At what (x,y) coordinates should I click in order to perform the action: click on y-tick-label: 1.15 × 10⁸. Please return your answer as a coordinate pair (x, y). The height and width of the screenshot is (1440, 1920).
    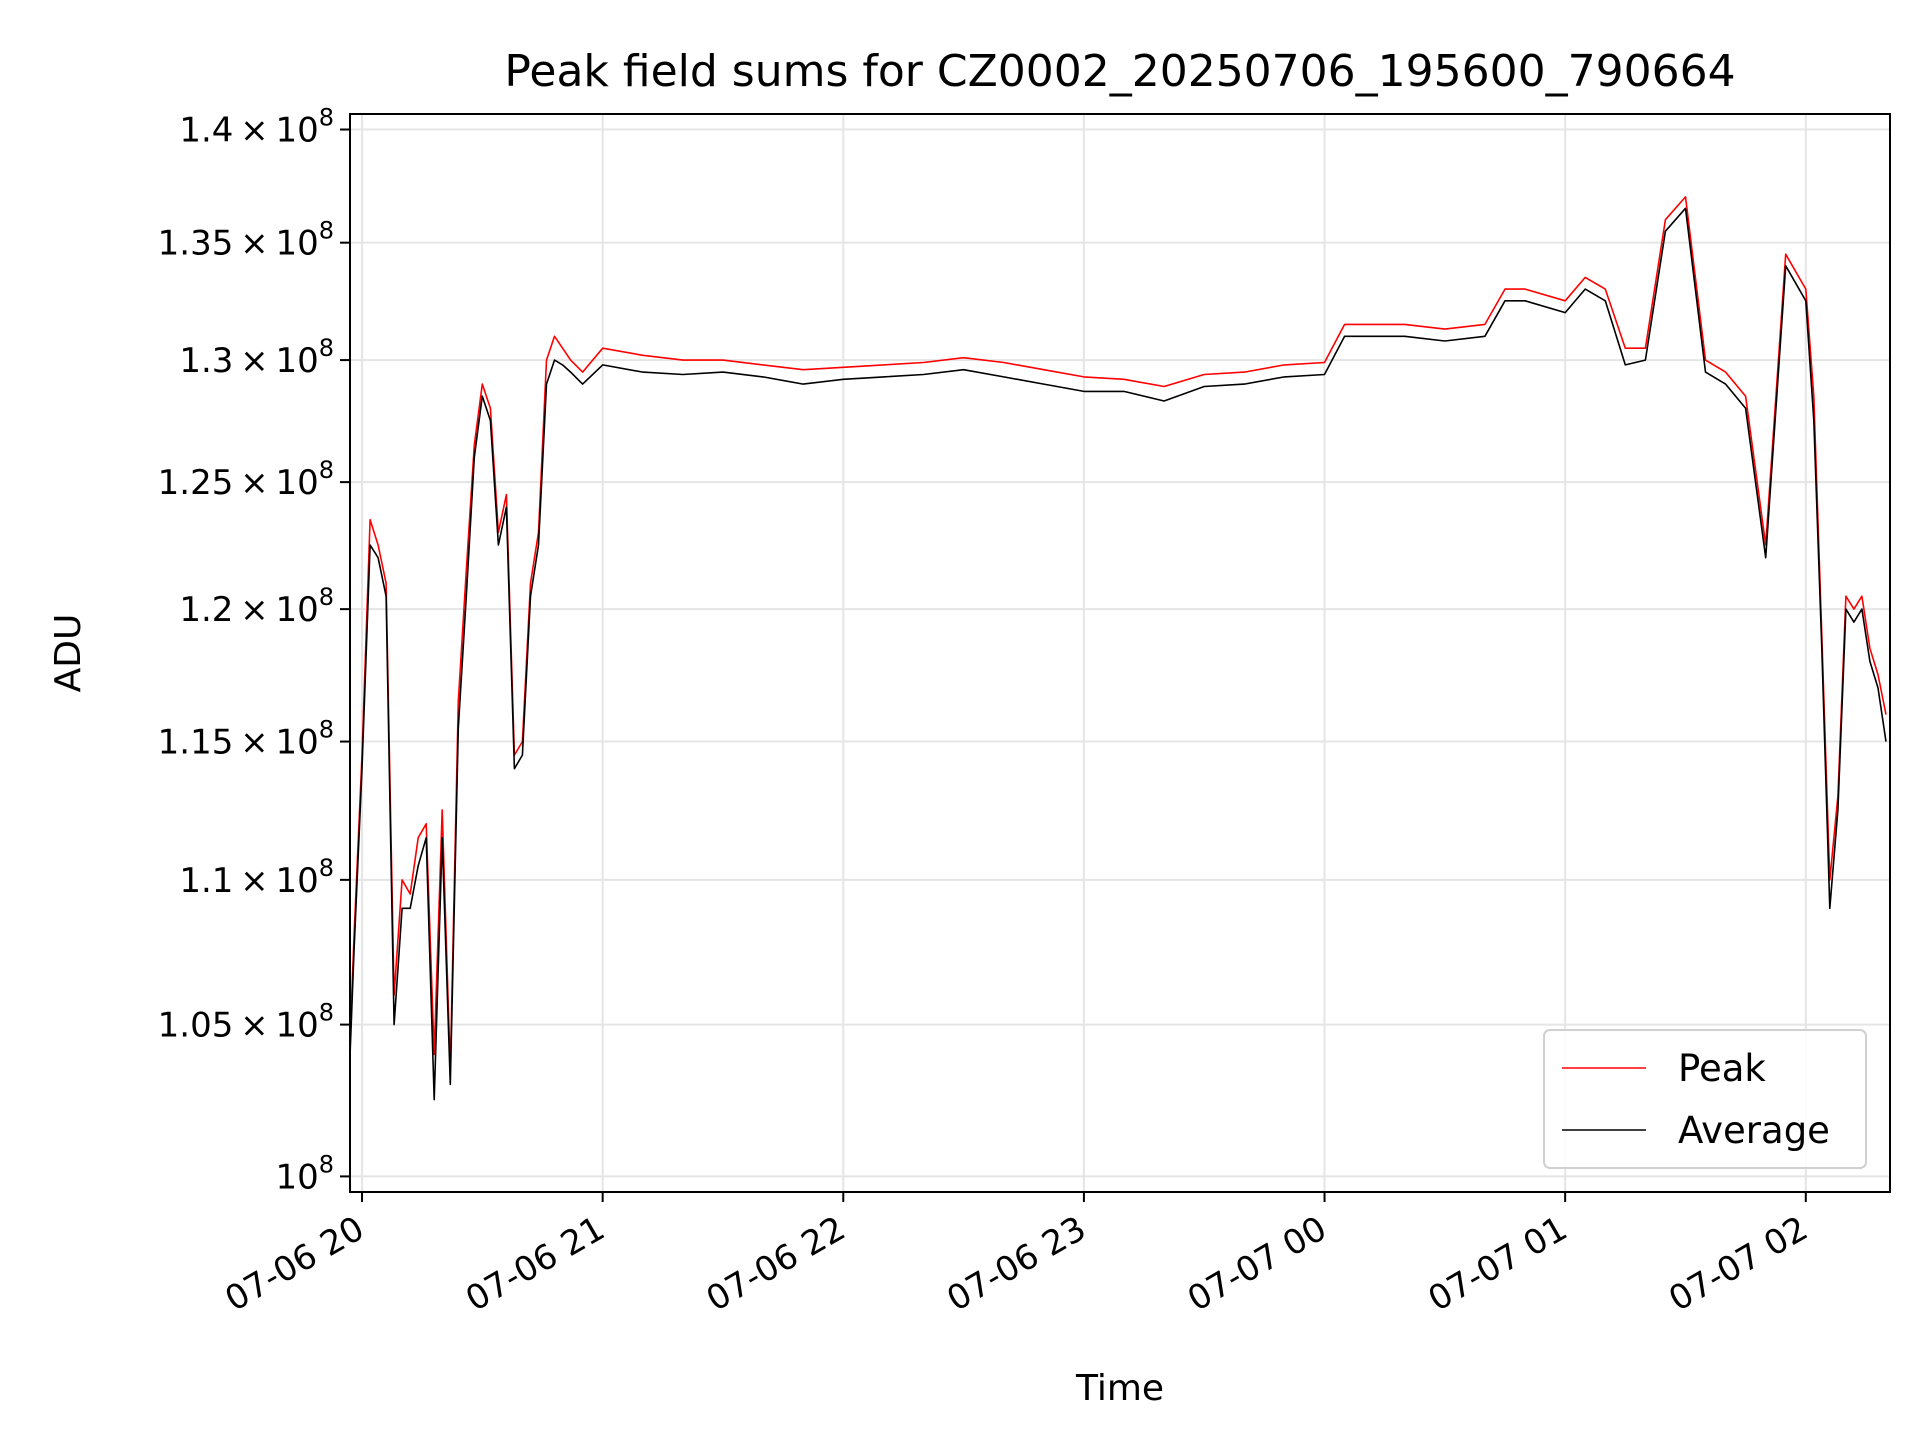
    Looking at the image, I should click on (246, 739).